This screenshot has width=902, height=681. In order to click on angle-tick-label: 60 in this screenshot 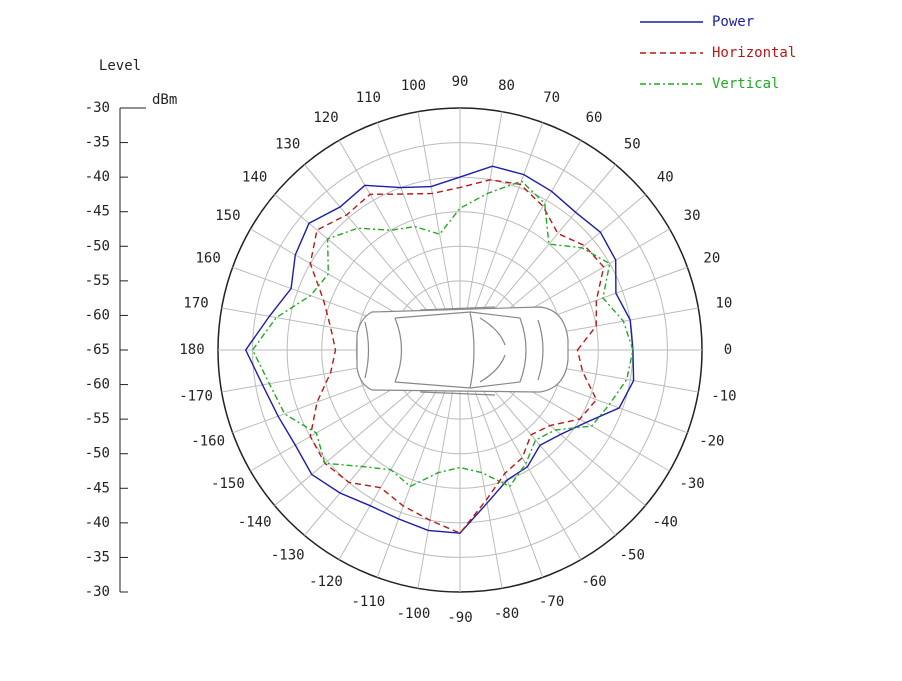, I will do `click(594, 118)`.